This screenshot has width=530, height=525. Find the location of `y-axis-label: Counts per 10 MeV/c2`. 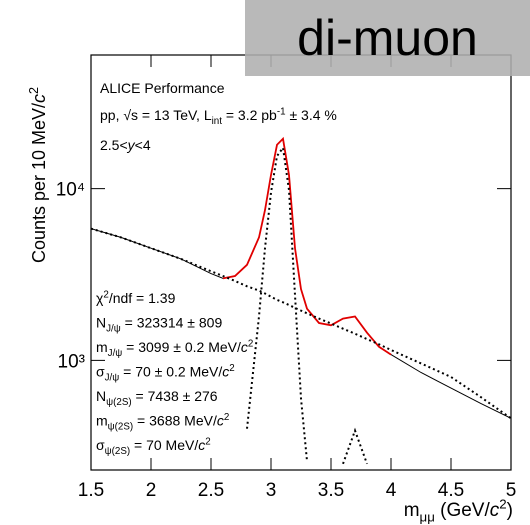

y-axis-label: Counts per 10 MeV/c2 is located at coordinates (38, 175).